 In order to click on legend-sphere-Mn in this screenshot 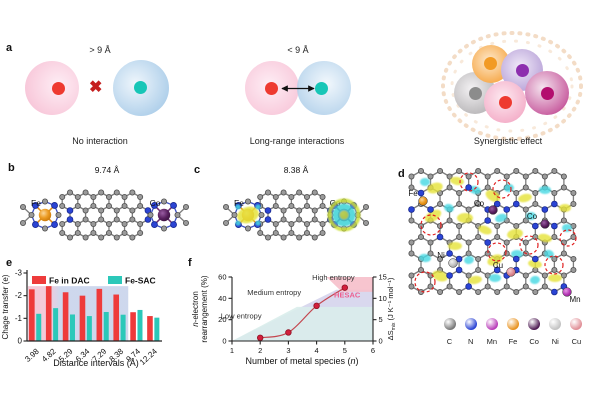, I will do `click(491, 324)`.